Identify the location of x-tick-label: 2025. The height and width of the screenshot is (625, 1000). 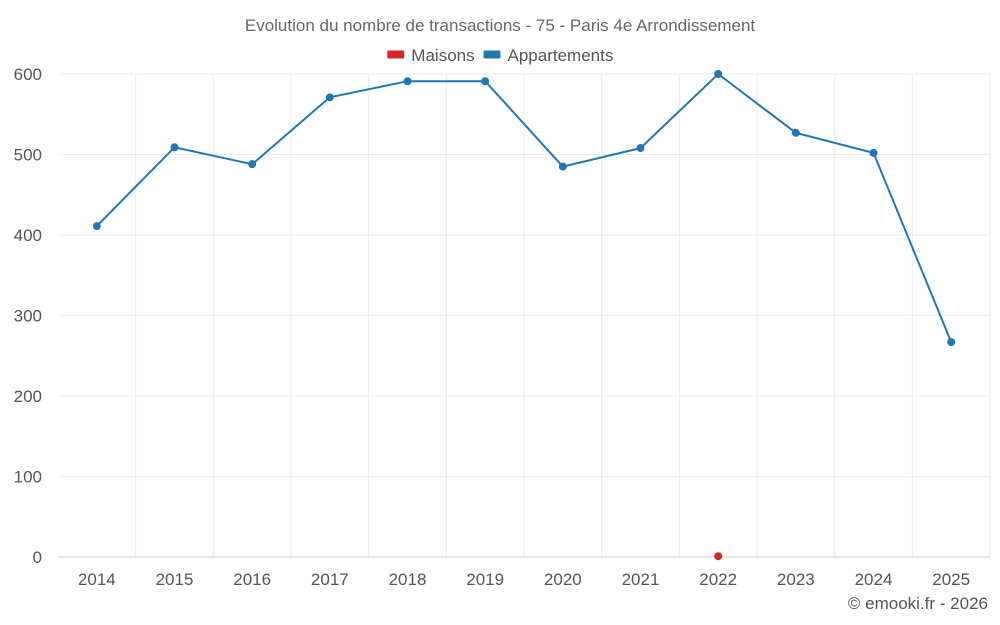
(951, 579).